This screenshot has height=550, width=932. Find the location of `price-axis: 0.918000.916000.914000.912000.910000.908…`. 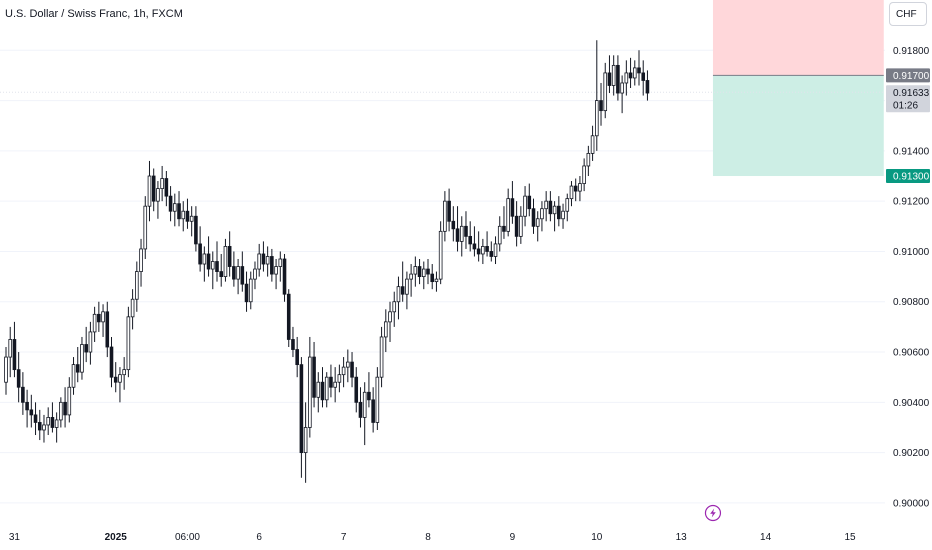

price-axis: 0.918000.916000.914000.912000.910000.908… is located at coordinates (911, 278).